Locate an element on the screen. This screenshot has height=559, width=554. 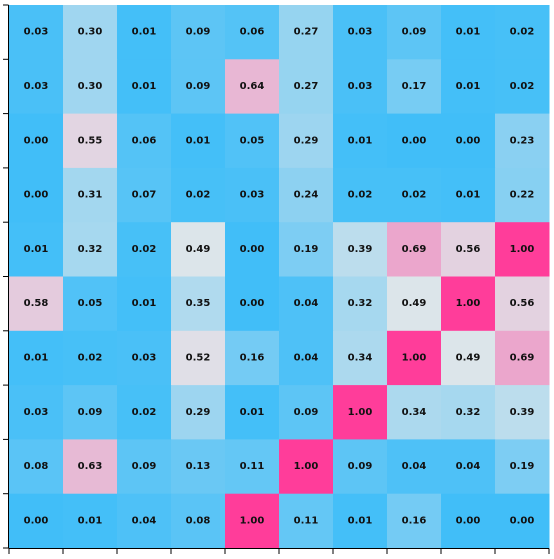
cell-value-label-r7-c2: 0.02 is located at coordinates (144, 412).